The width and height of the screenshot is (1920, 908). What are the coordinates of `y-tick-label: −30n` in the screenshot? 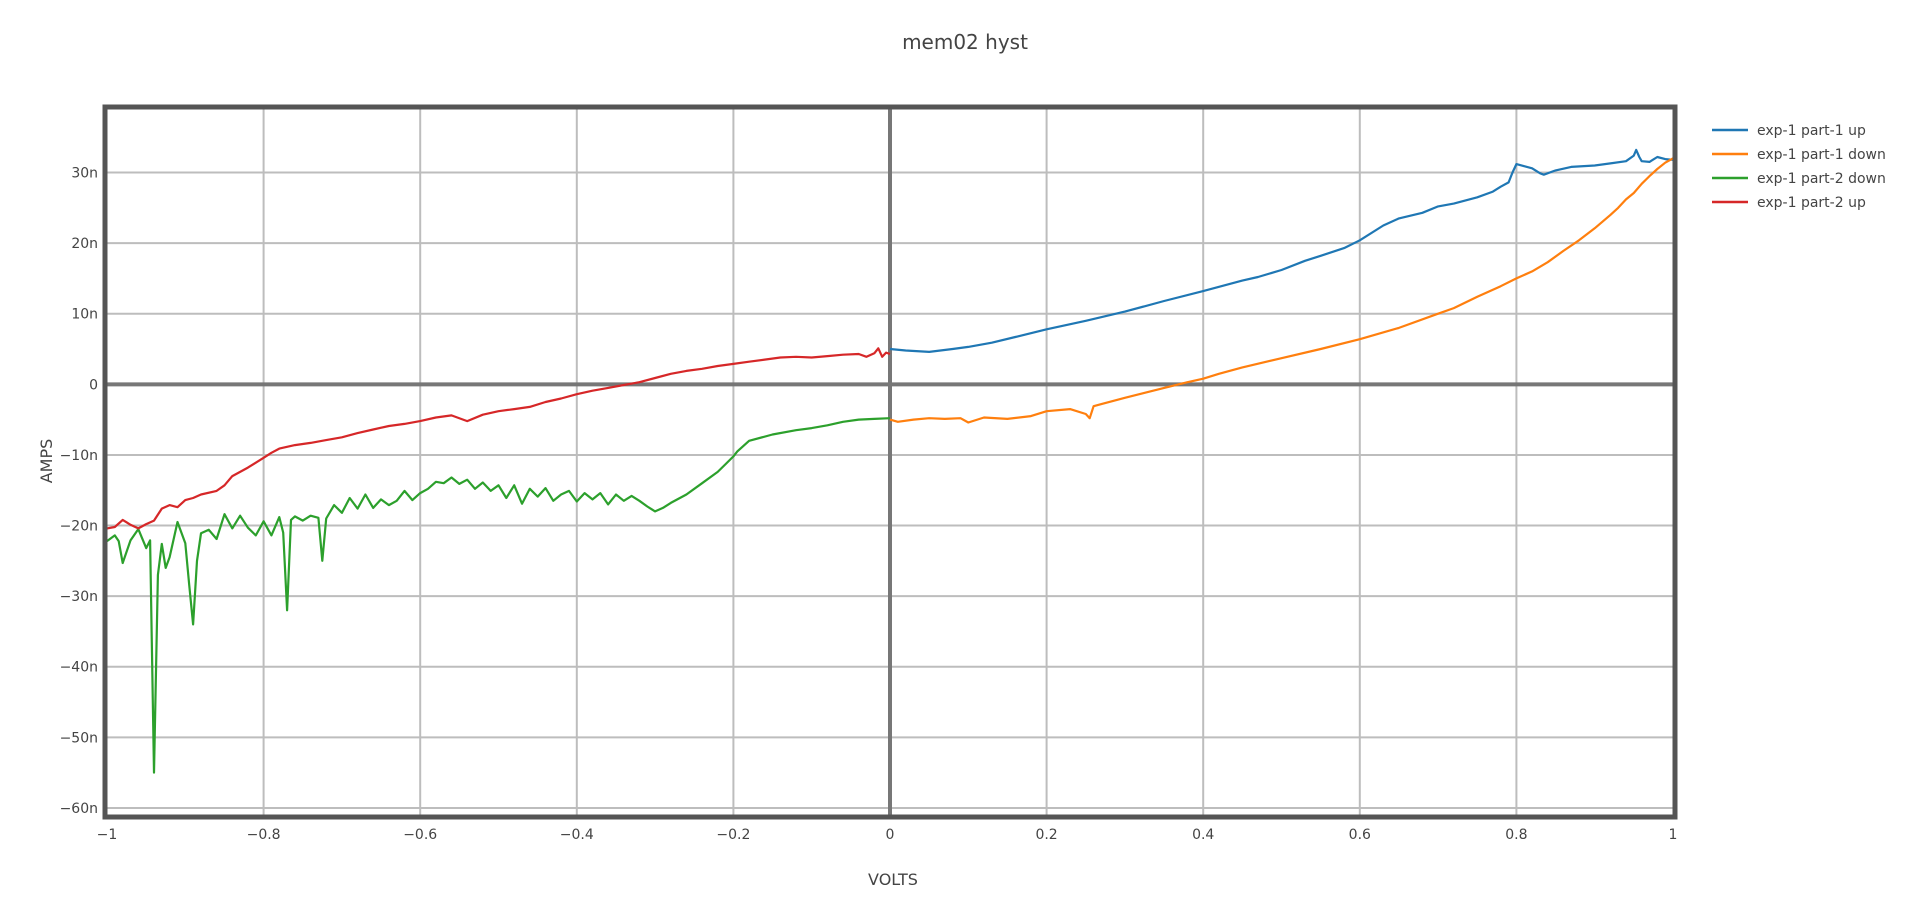 It's located at (79, 597).